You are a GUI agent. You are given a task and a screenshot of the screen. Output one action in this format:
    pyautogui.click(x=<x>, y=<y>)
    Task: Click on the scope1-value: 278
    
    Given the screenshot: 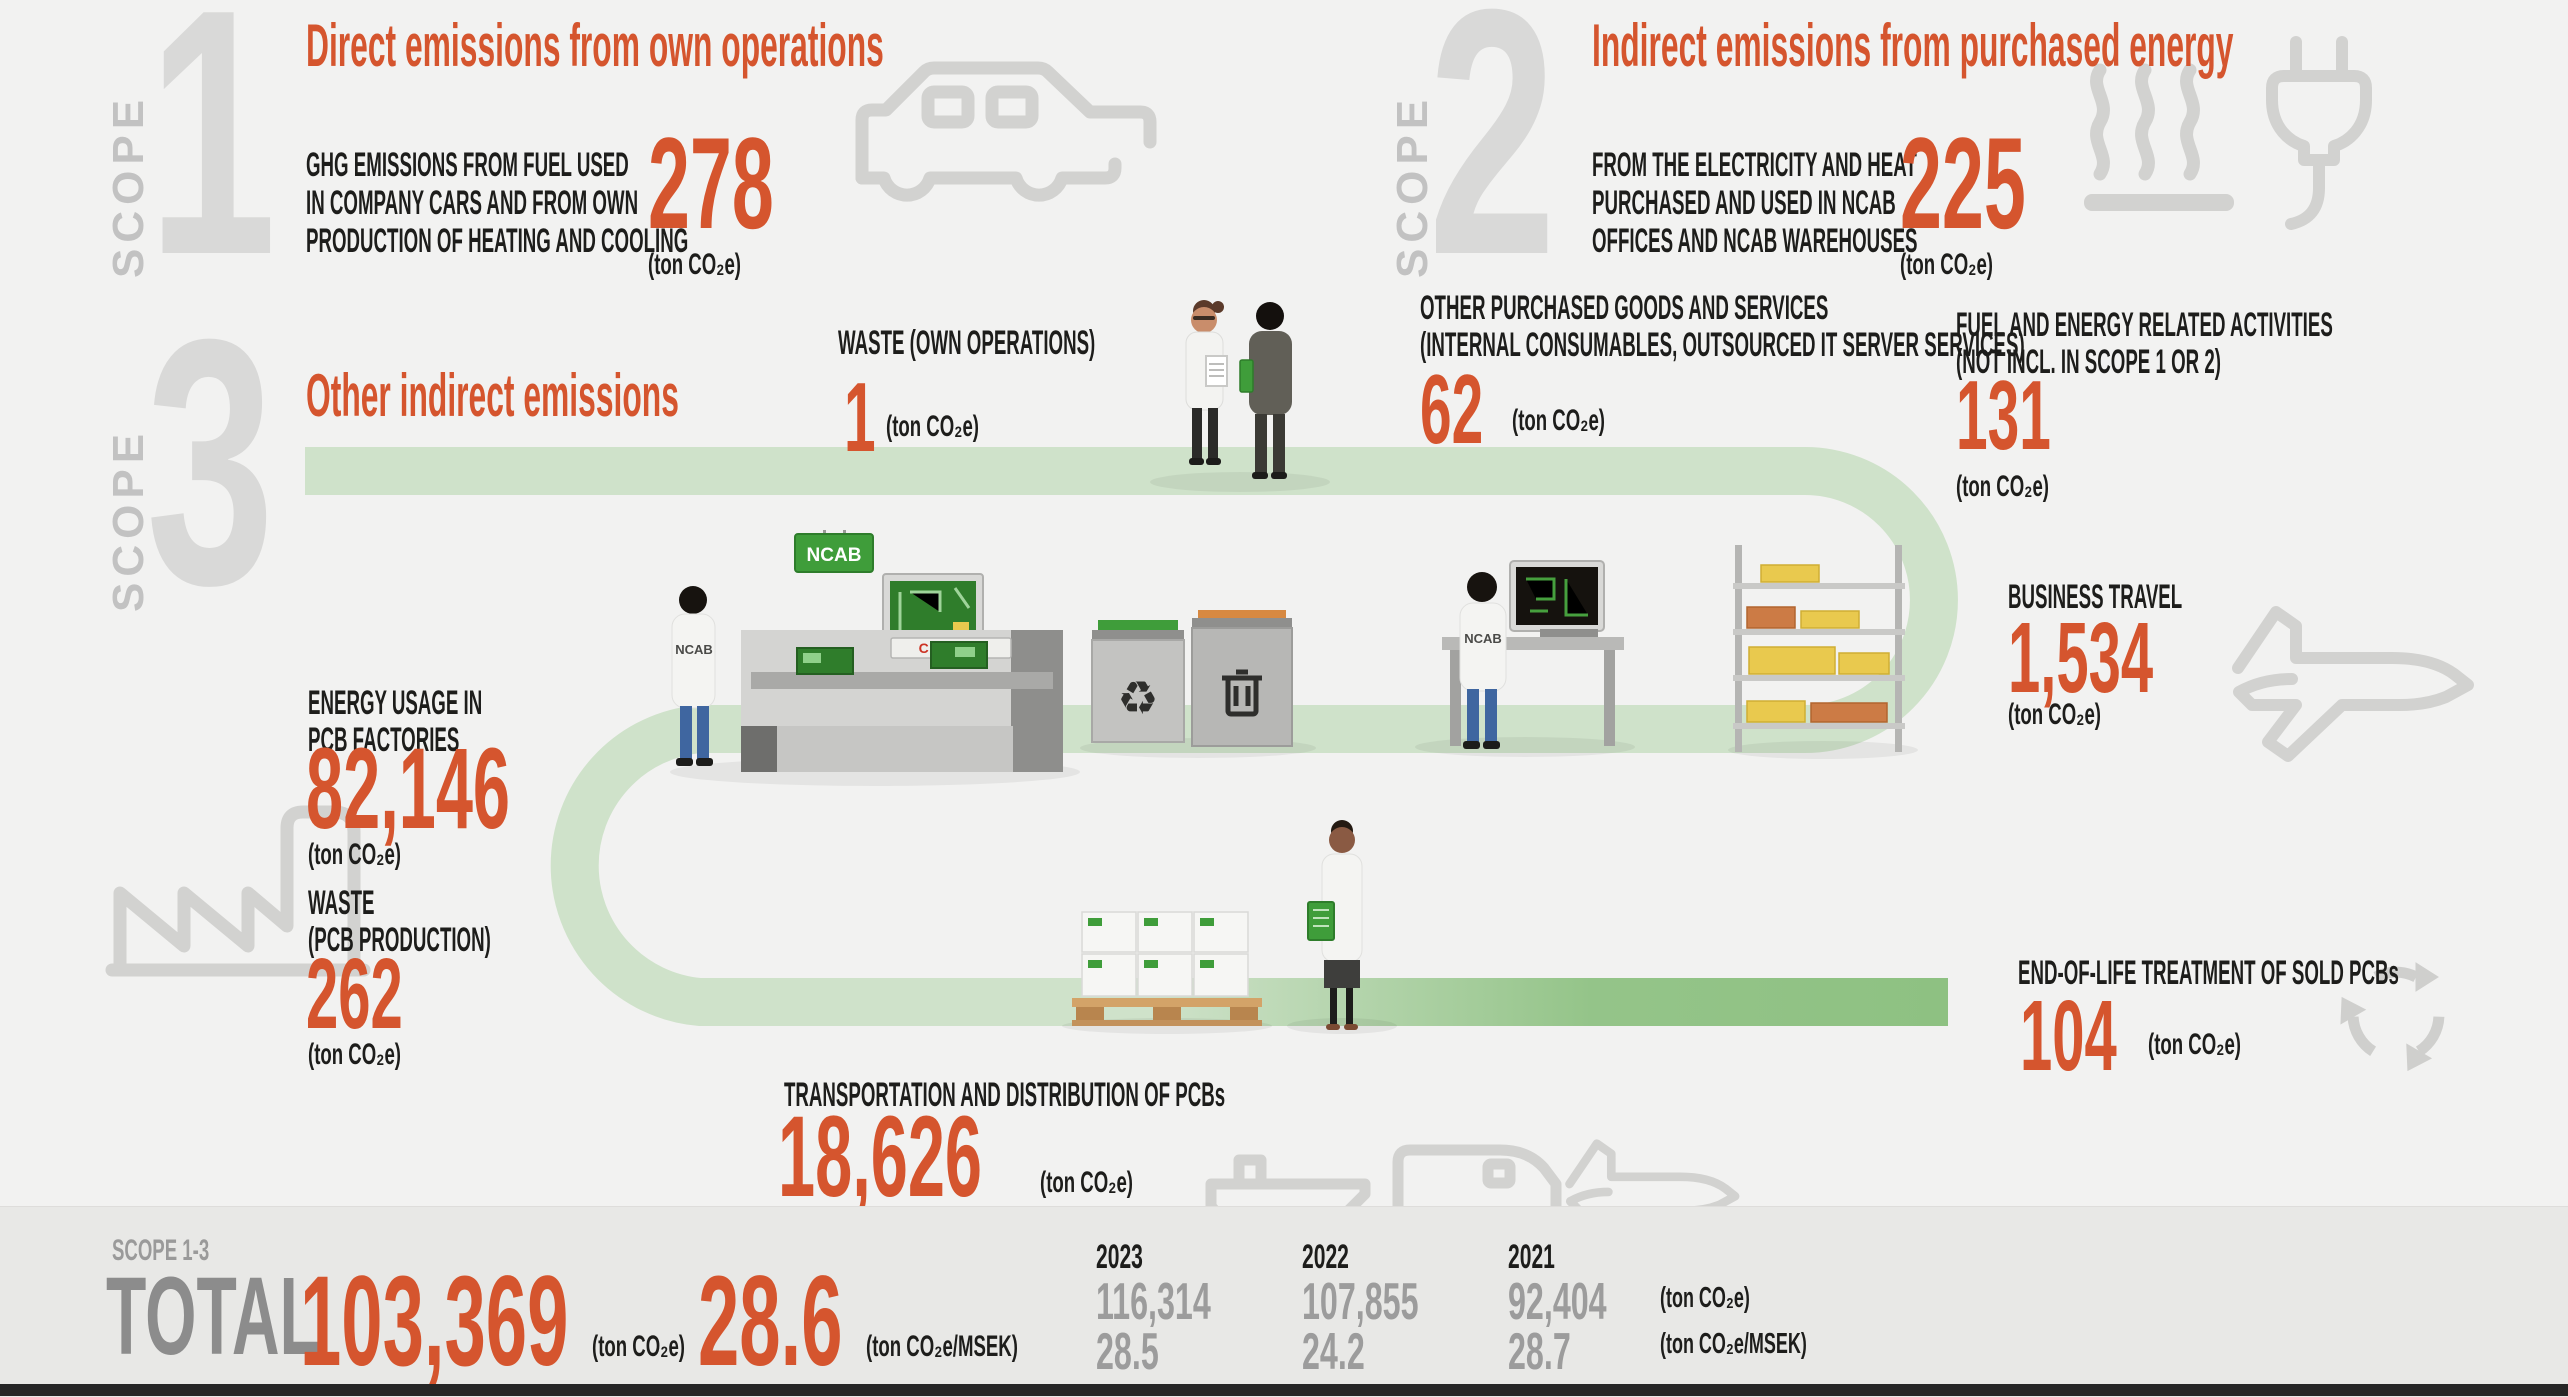 What is the action you would take?
    pyautogui.click(x=711, y=183)
    